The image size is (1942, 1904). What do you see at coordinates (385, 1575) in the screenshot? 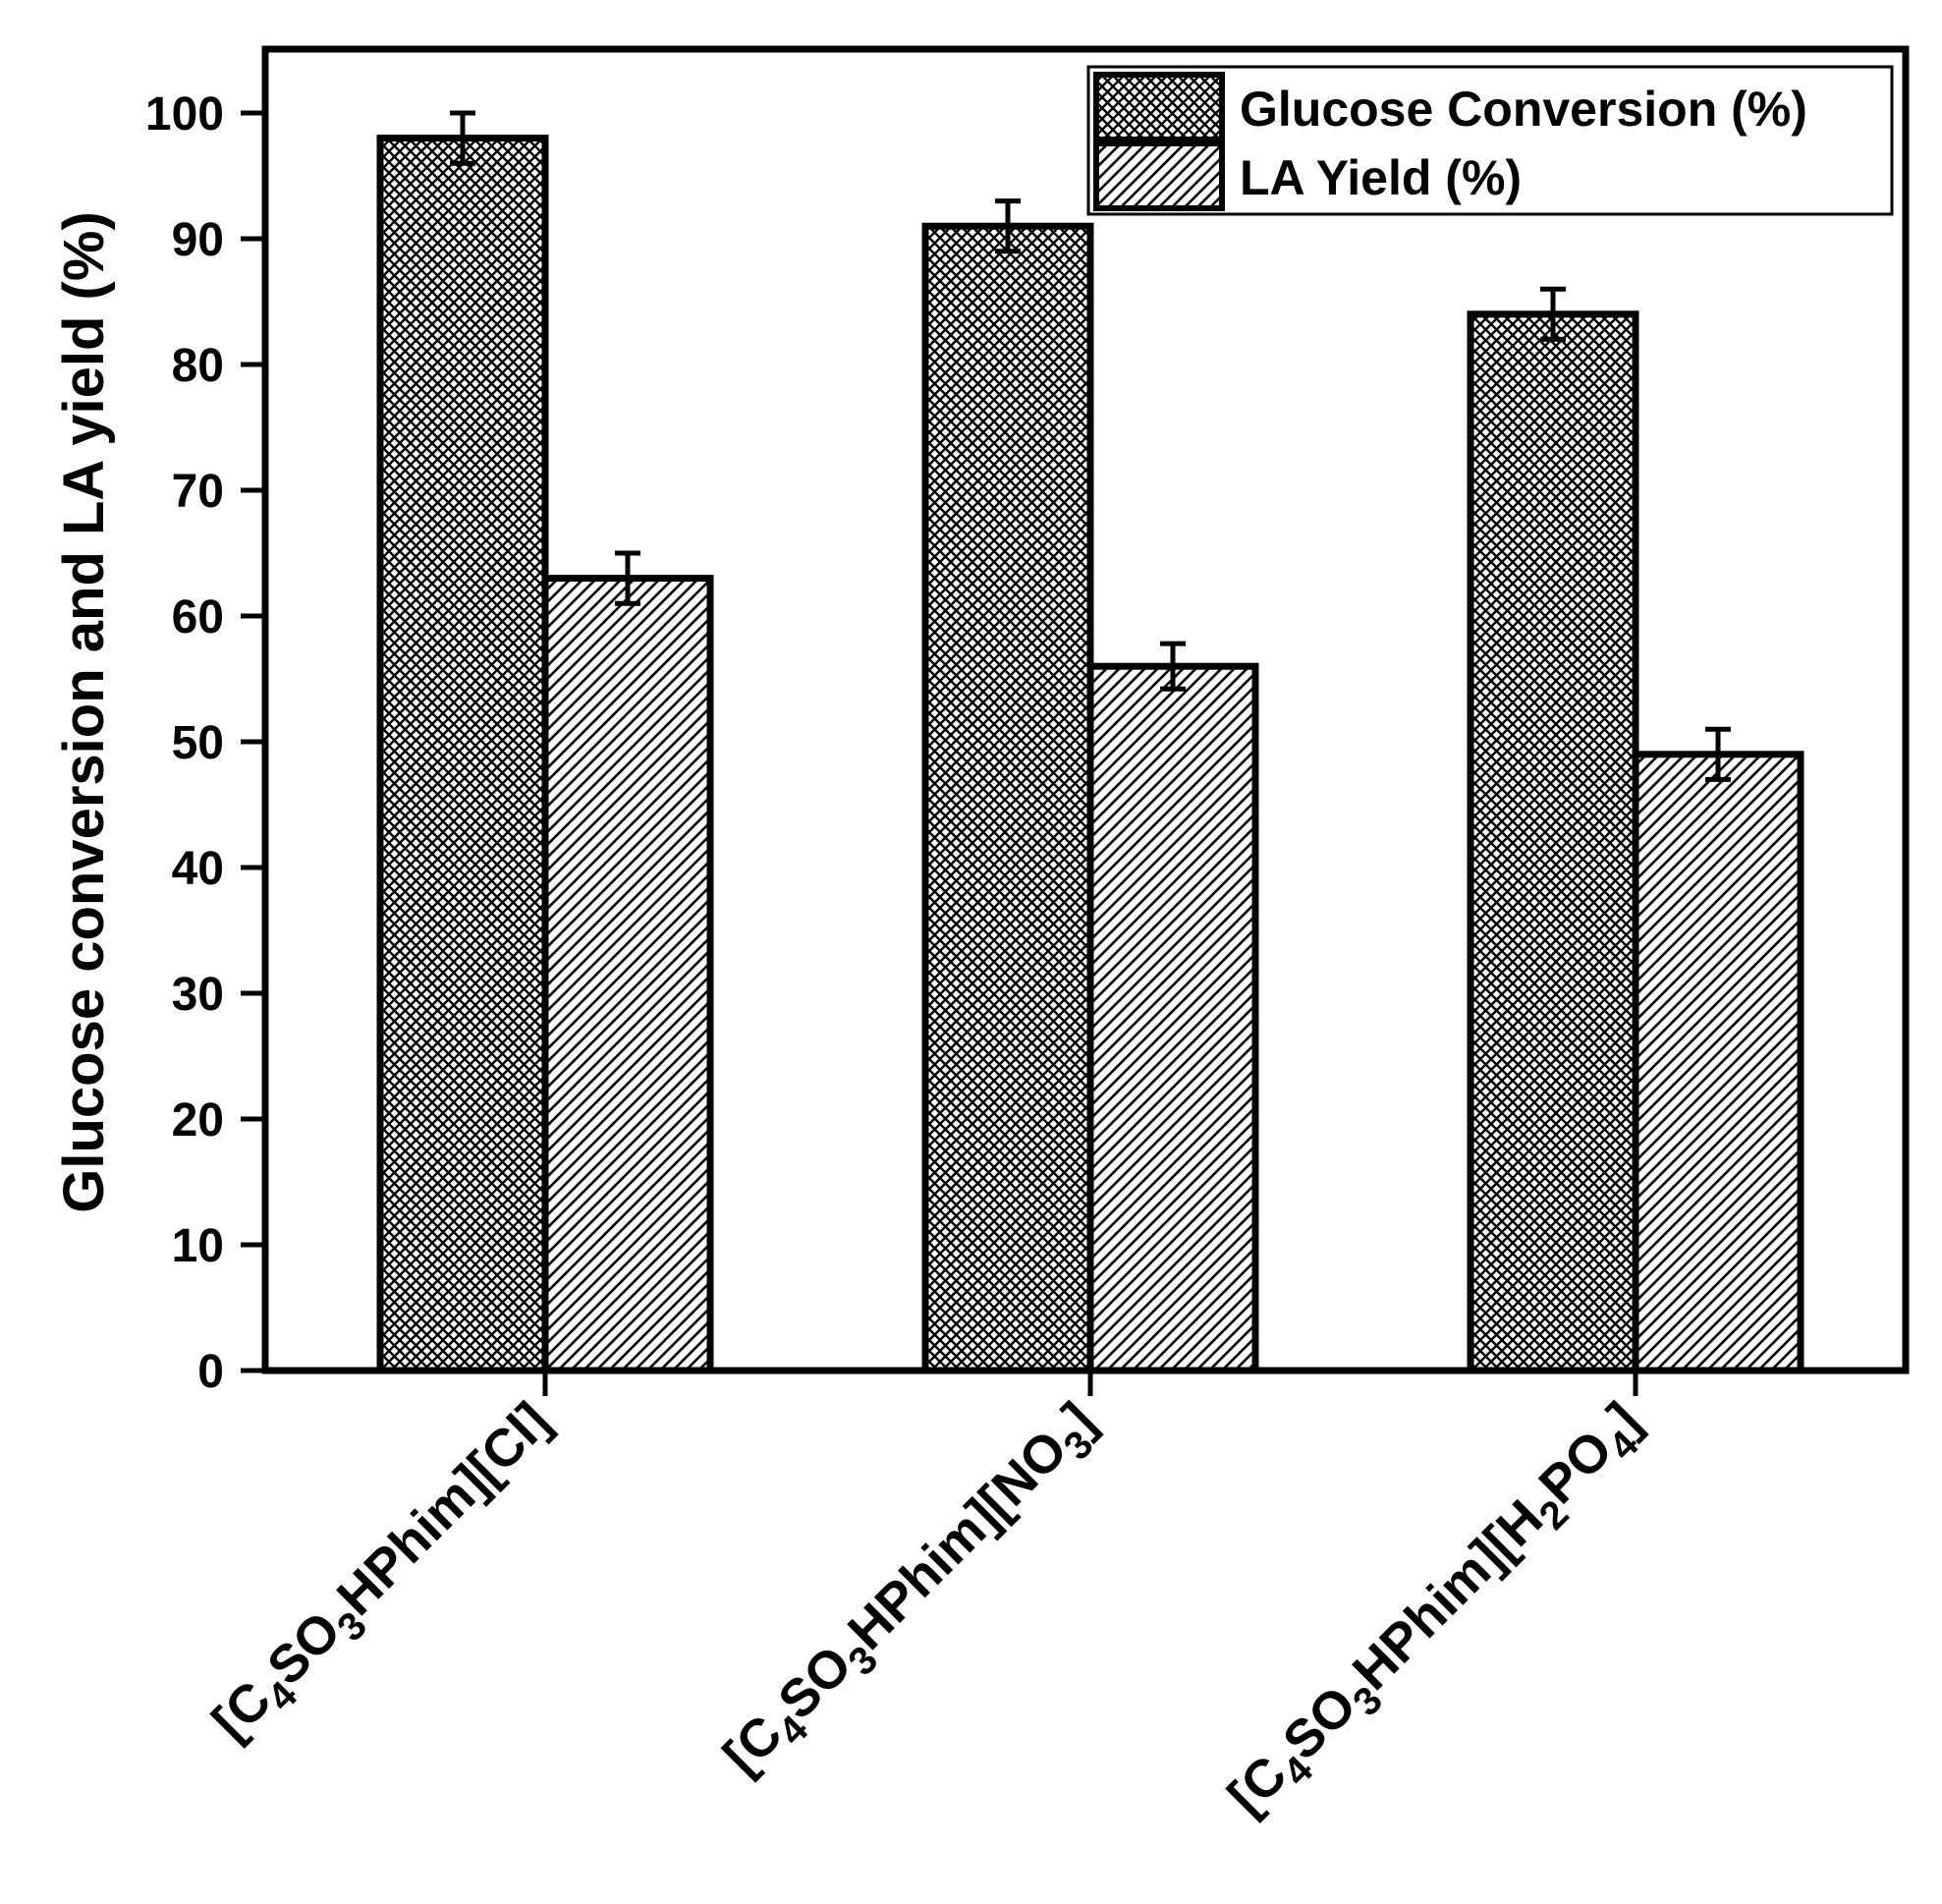
I see `x-tick-label: [C4SO3HPhim][Cl]` at bounding box center [385, 1575].